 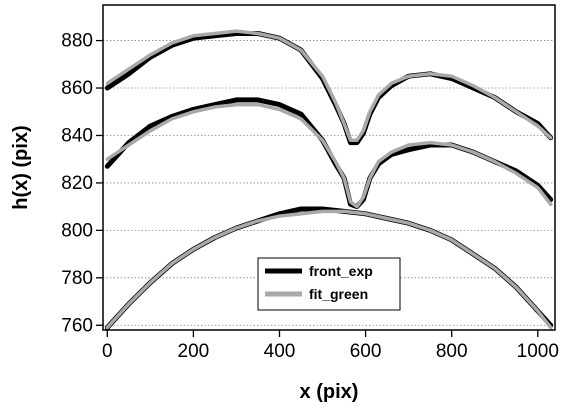 I want to click on y-tick-label: 800, so click(x=77, y=230).